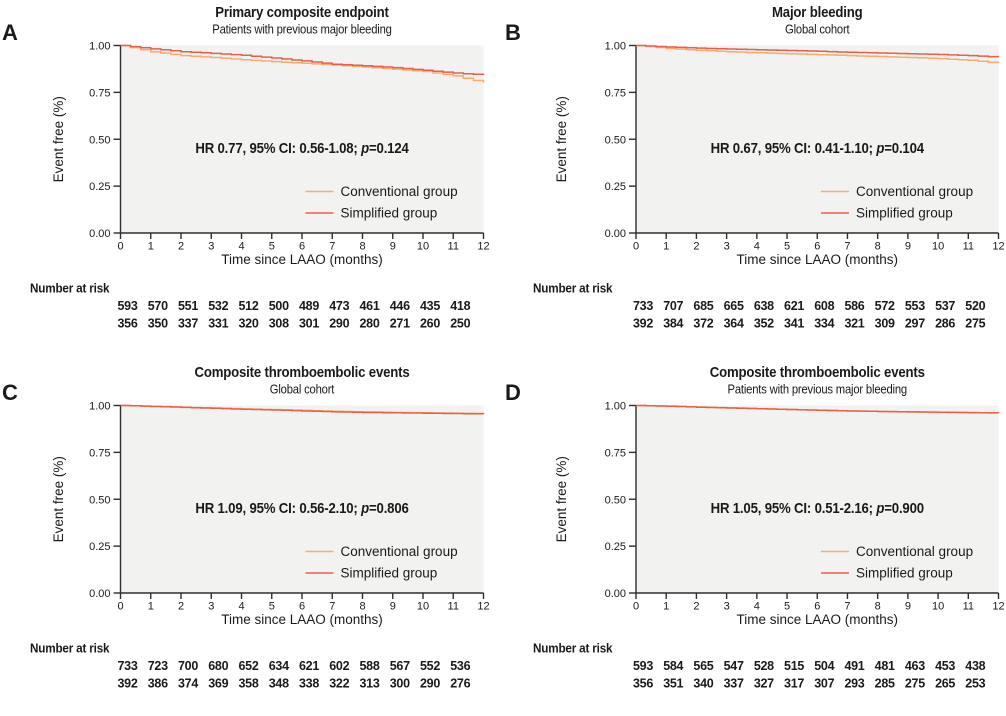  Describe the element at coordinates (188, 306) in the screenshot. I see `risk-value-conventional: 551` at that location.